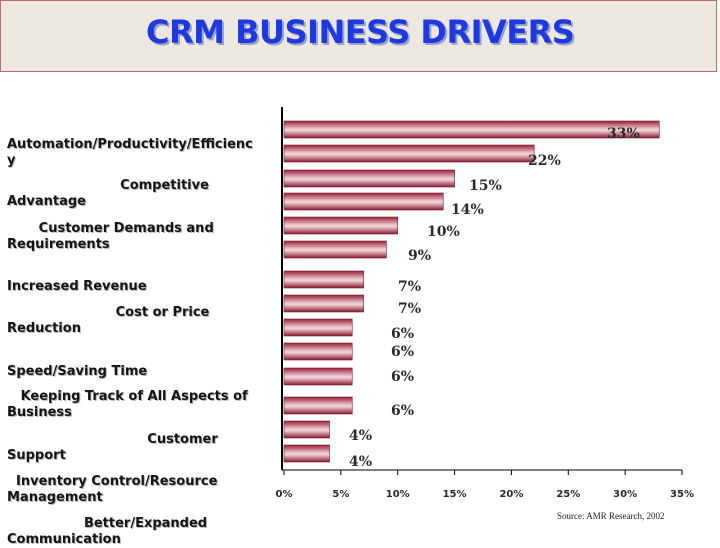 The height and width of the screenshot is (548, 720). Describe the element at coordinates (360, 436) in the screenshot. I see `bar-value-label-12: 4%` at that location.